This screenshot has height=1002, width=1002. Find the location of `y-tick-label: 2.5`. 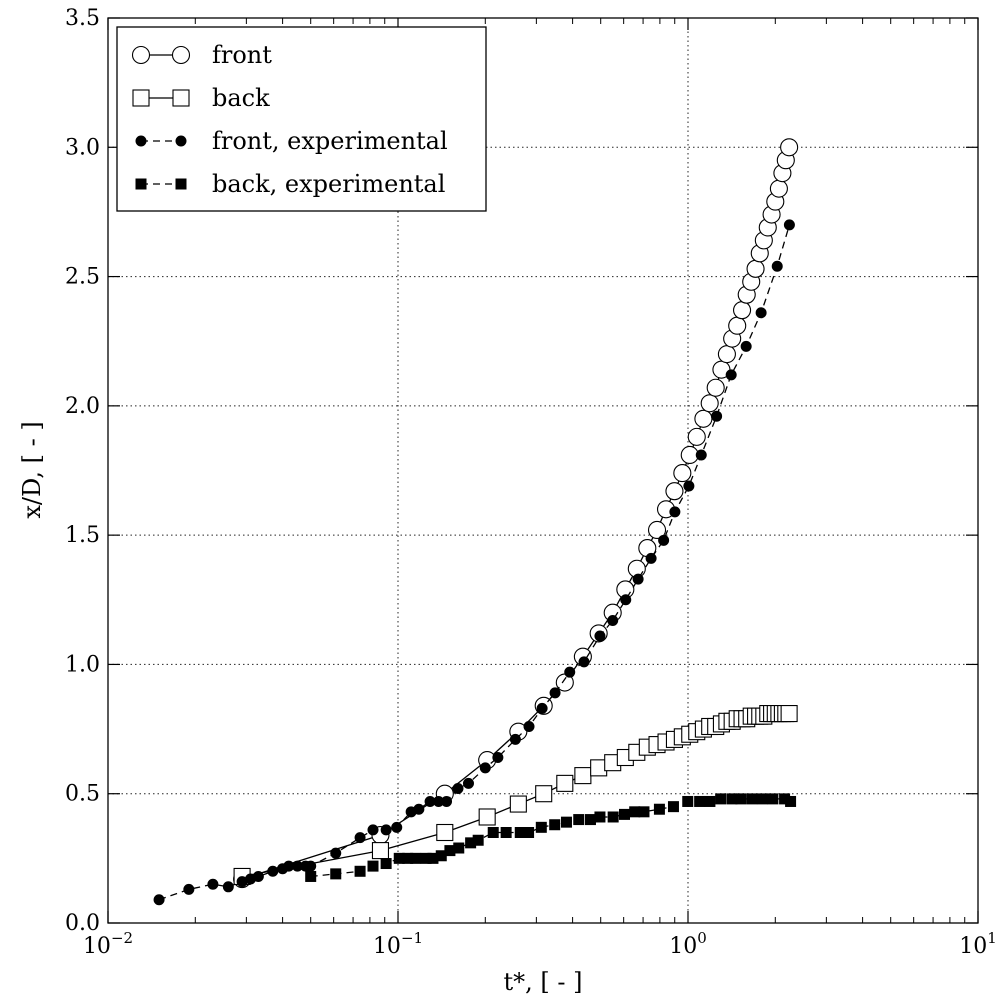

y-tick-label: 2.5 is located at coordinates (82, 277).